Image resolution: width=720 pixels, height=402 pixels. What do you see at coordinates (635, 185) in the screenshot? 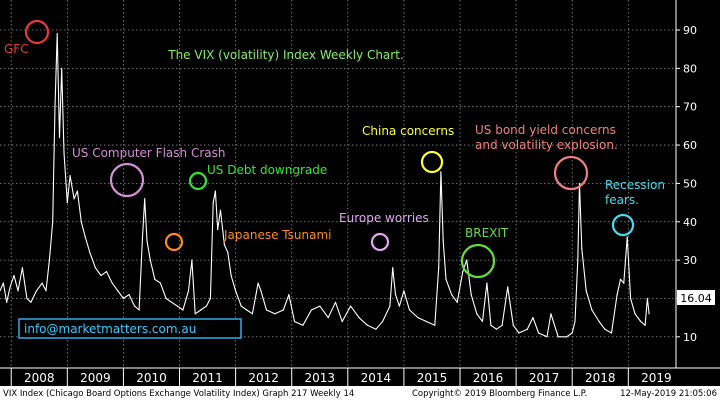
I see `recession-fears-label: Recession` at bounding box center [635, 185].